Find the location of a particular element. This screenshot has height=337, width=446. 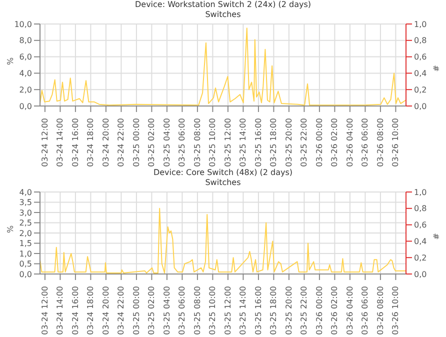

y-tick-label: 3,0 is located at coordinates (25, 213).